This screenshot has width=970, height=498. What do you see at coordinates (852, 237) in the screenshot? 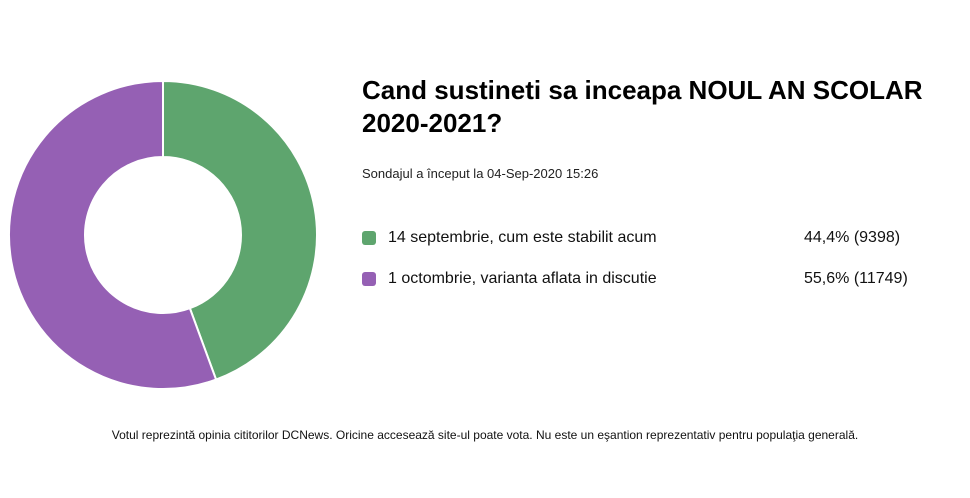
I see `legend-value: 44,4% (9398)` at bounding box center [852, 237].